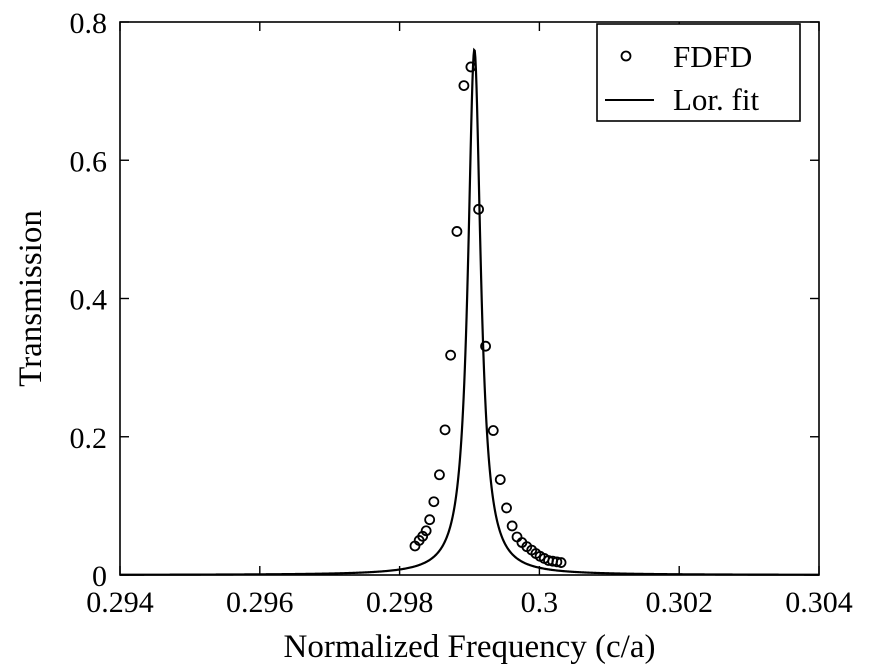 This screenshot has height=667, width=875. Describe the element at coordinates (89, 23) in the screenshot. I see `y-tick-label: 0.8` at that location.